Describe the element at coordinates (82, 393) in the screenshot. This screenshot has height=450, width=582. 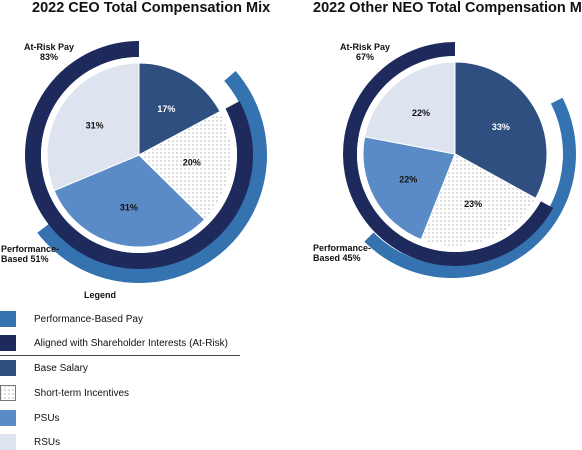
I see `legend-label: Short-term Incentives` at that location.